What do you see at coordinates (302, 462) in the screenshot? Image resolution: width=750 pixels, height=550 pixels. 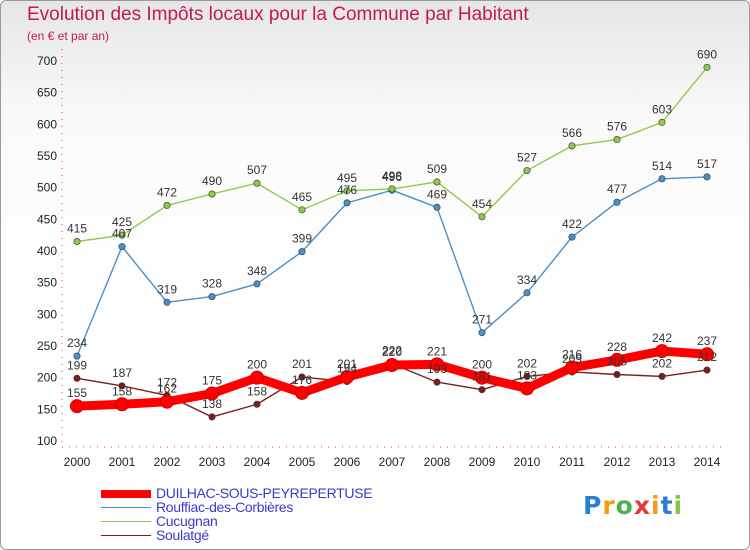 I see `x-tick-label: 2005` at bounding box center [302, 462].